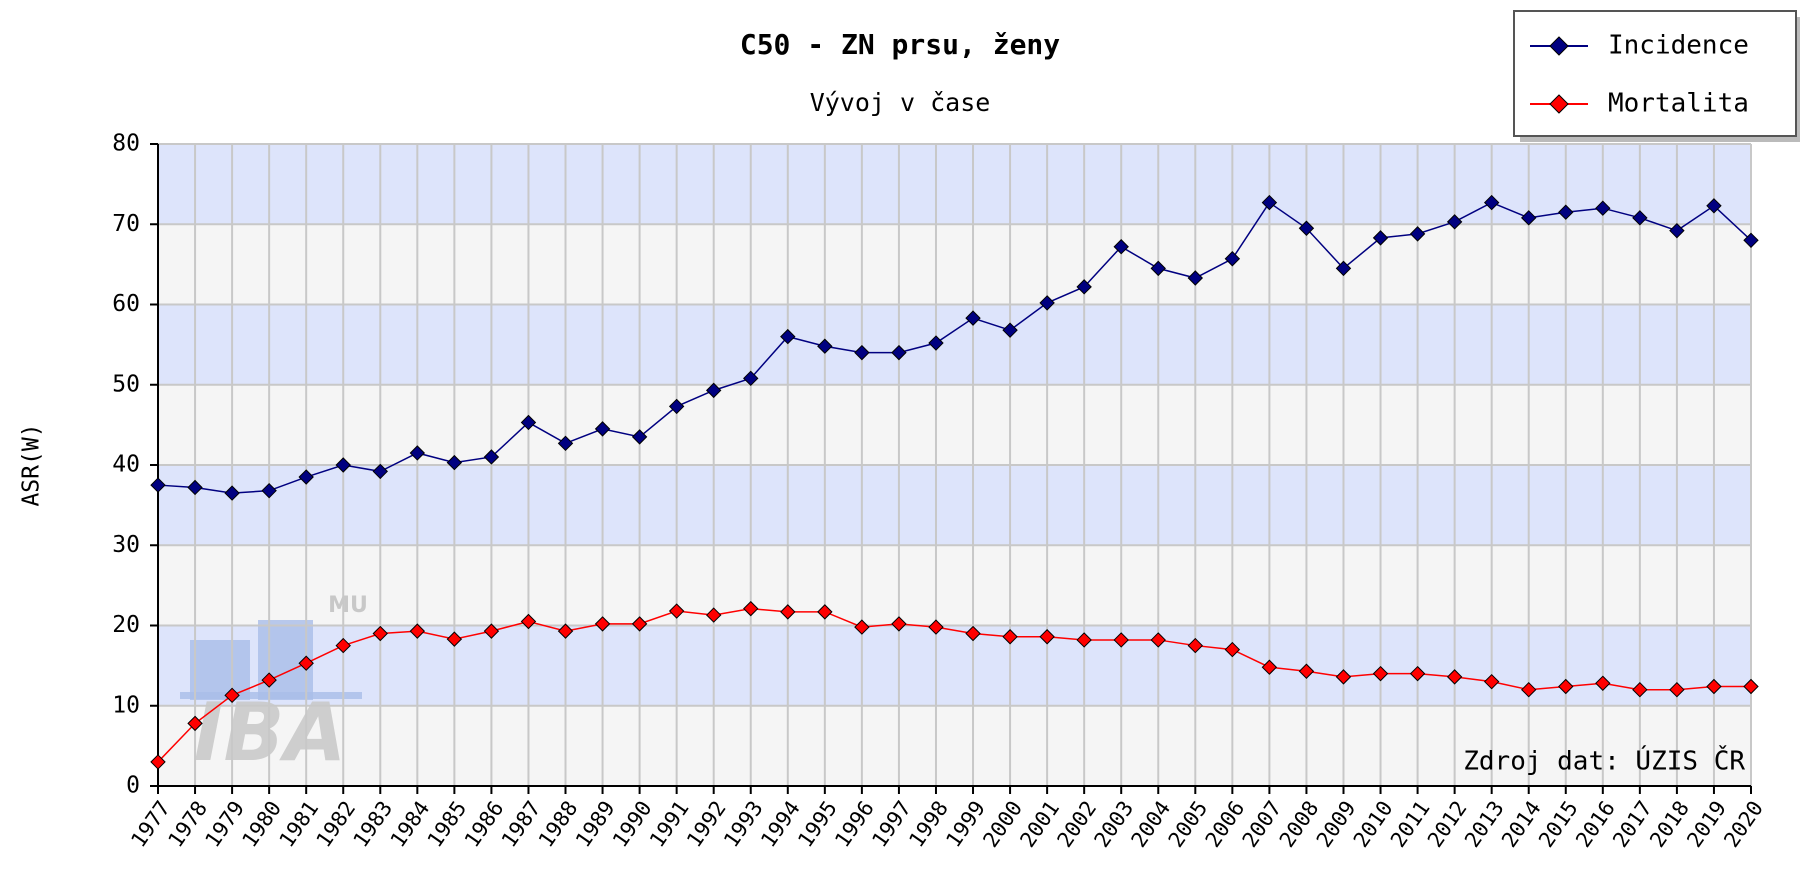 The width and height of the screenshot is (1804, 891). What do you see at coordinates (1632, 824) in the screenshot?
I see `x-tick-label: 2017` at bounding box center [1632, 824].